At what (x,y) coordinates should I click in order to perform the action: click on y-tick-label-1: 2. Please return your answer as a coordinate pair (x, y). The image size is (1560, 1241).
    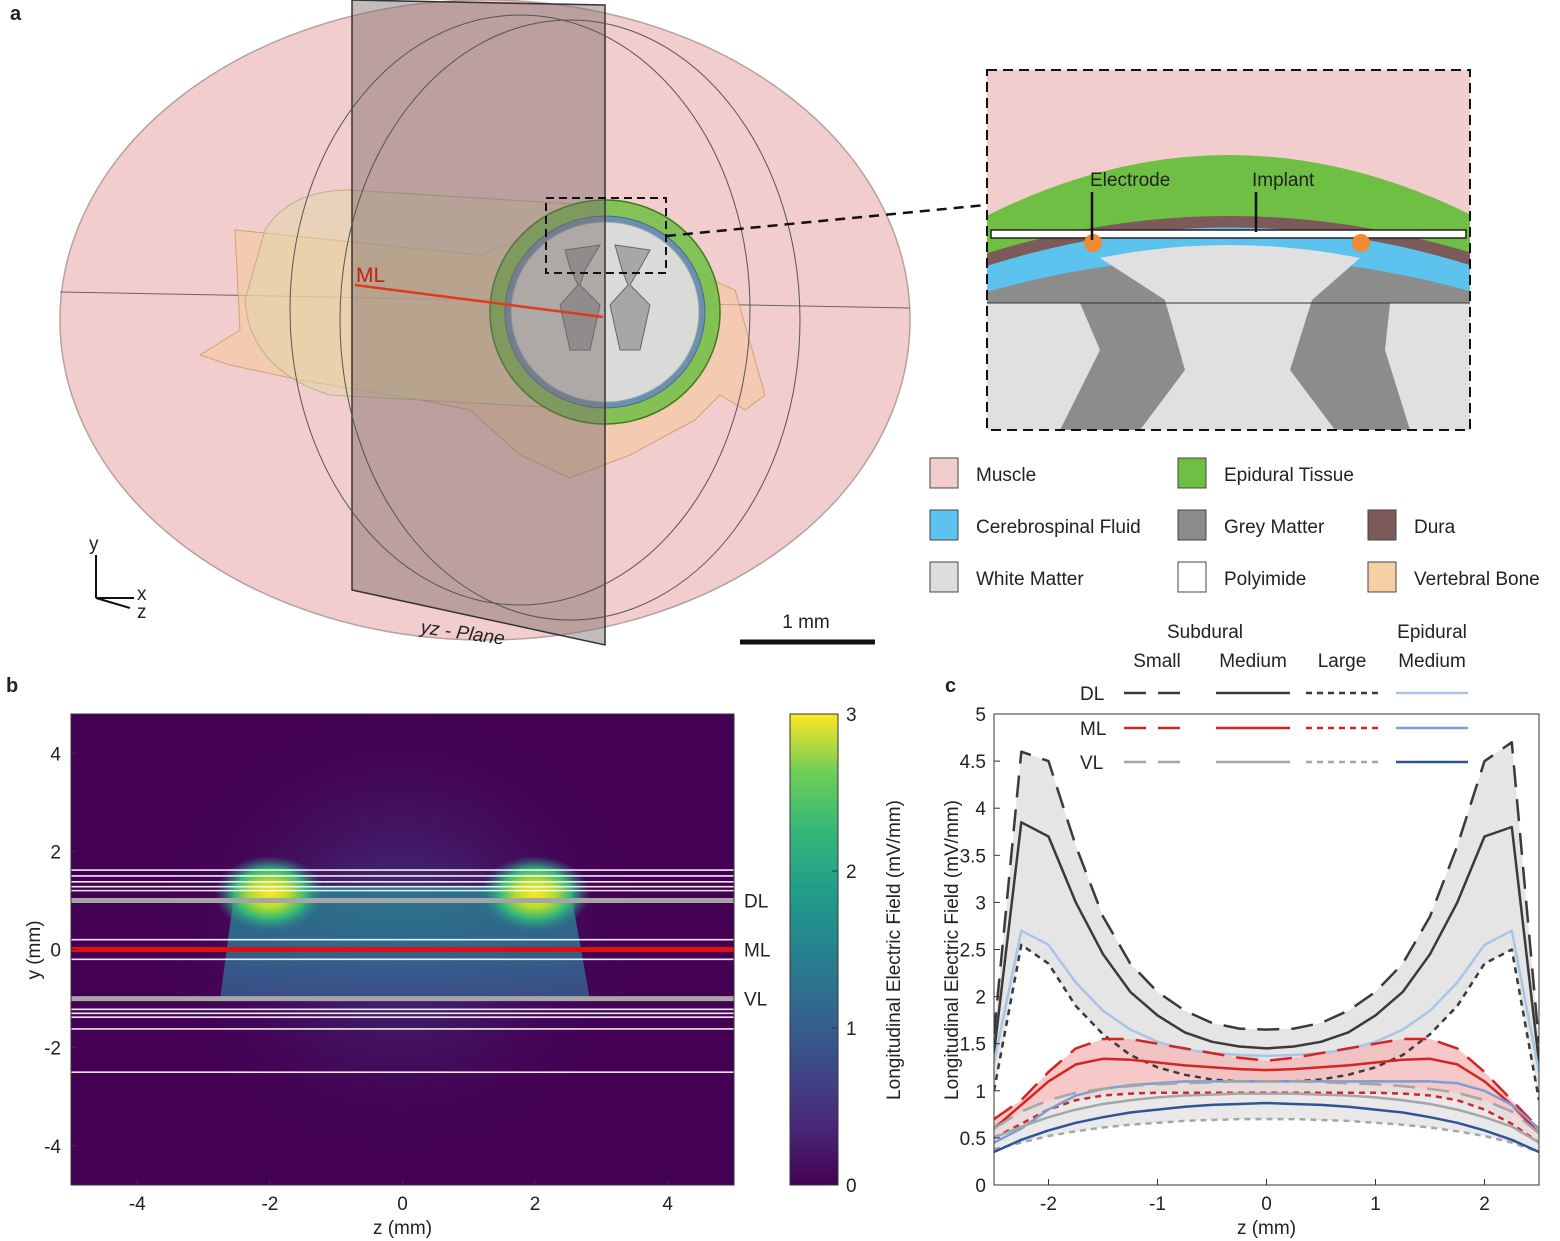
    Looking at the image, I should click on (55, 852).